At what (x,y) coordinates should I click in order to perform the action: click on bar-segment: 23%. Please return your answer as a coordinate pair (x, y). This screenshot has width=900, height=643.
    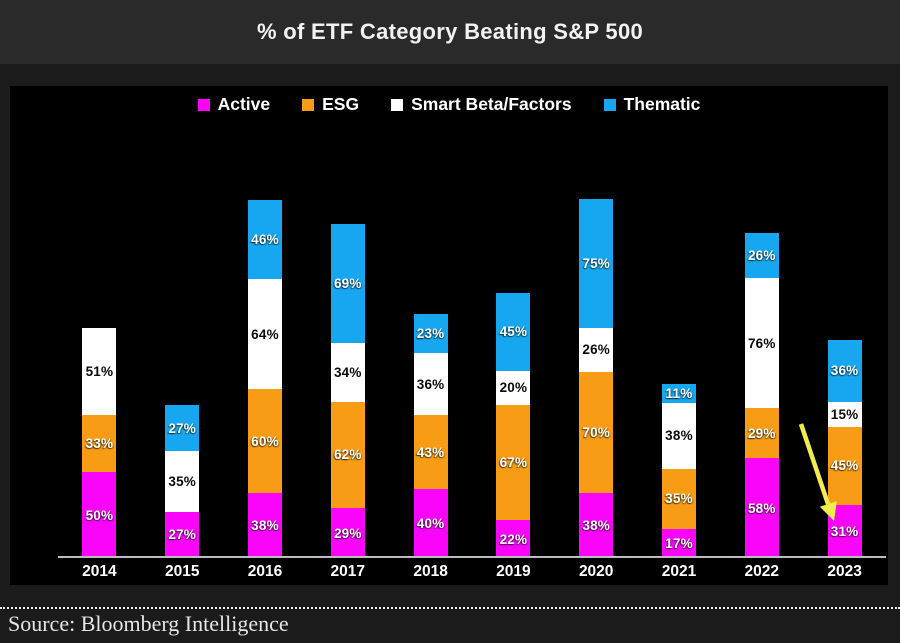
    Looking at the image, I should click on (430, 333).